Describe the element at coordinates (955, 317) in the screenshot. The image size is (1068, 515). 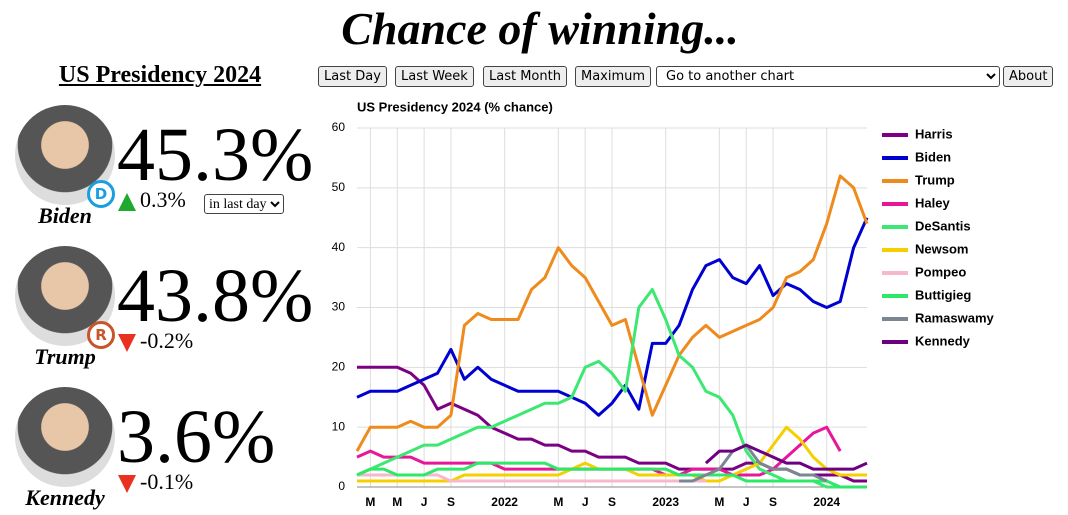
I see `legend-label: Ramaswamy` at that location.